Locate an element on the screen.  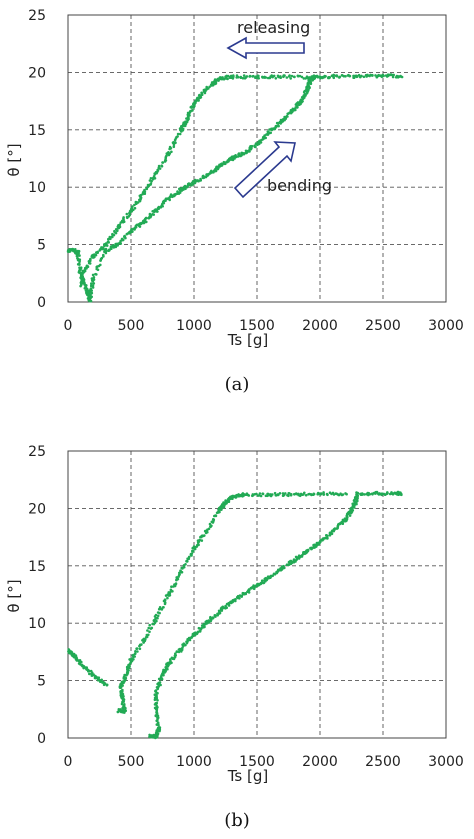
y-tick-label: 25 is located at coordinates (37, 452).